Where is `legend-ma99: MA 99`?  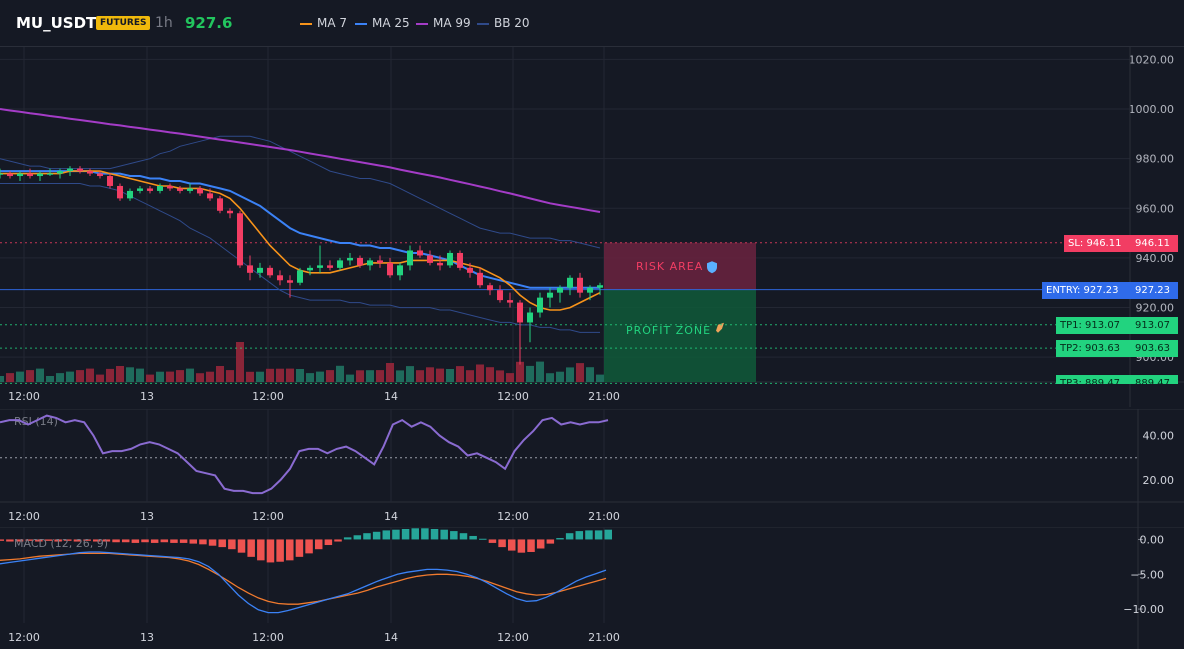 legend-ma99: MA 99 is located at coordinates (443, 23).